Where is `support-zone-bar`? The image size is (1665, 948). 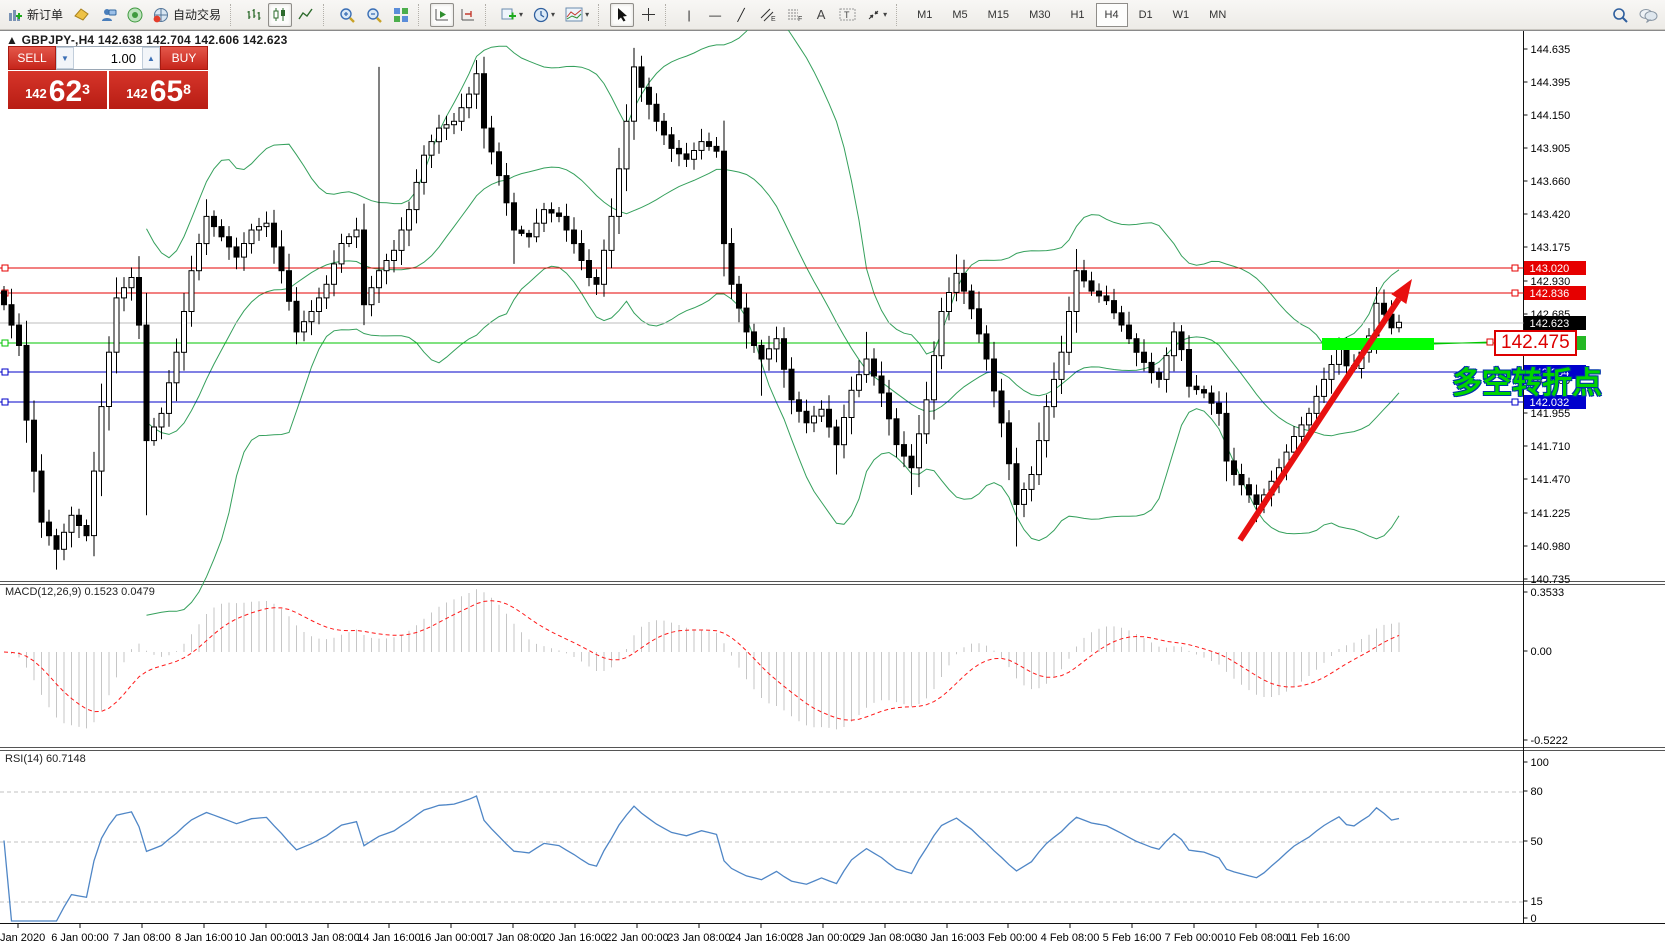
support-zone-bar is located at coordinates (1408, 344).